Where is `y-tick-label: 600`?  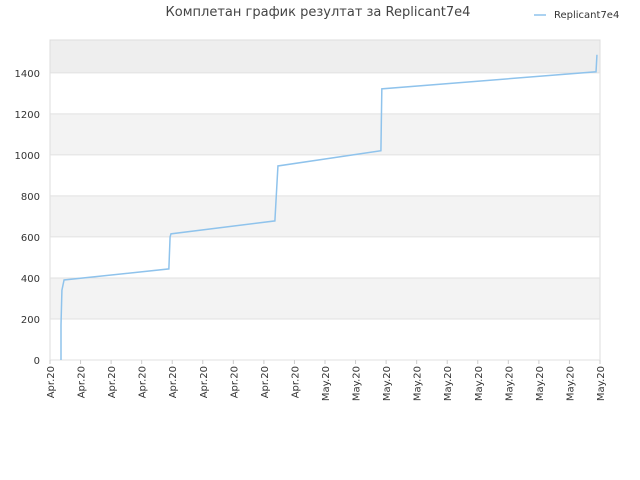 y-tick-label: 600 is located at coordinates (30, 238).